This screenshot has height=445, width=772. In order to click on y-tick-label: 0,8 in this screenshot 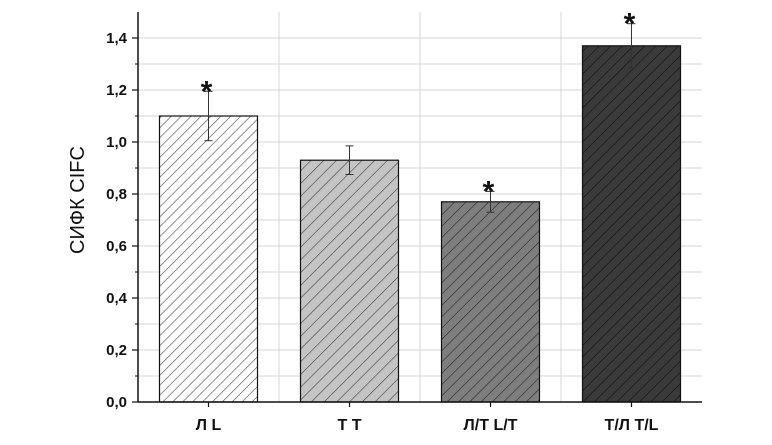, I will do `click(116, 194)`.